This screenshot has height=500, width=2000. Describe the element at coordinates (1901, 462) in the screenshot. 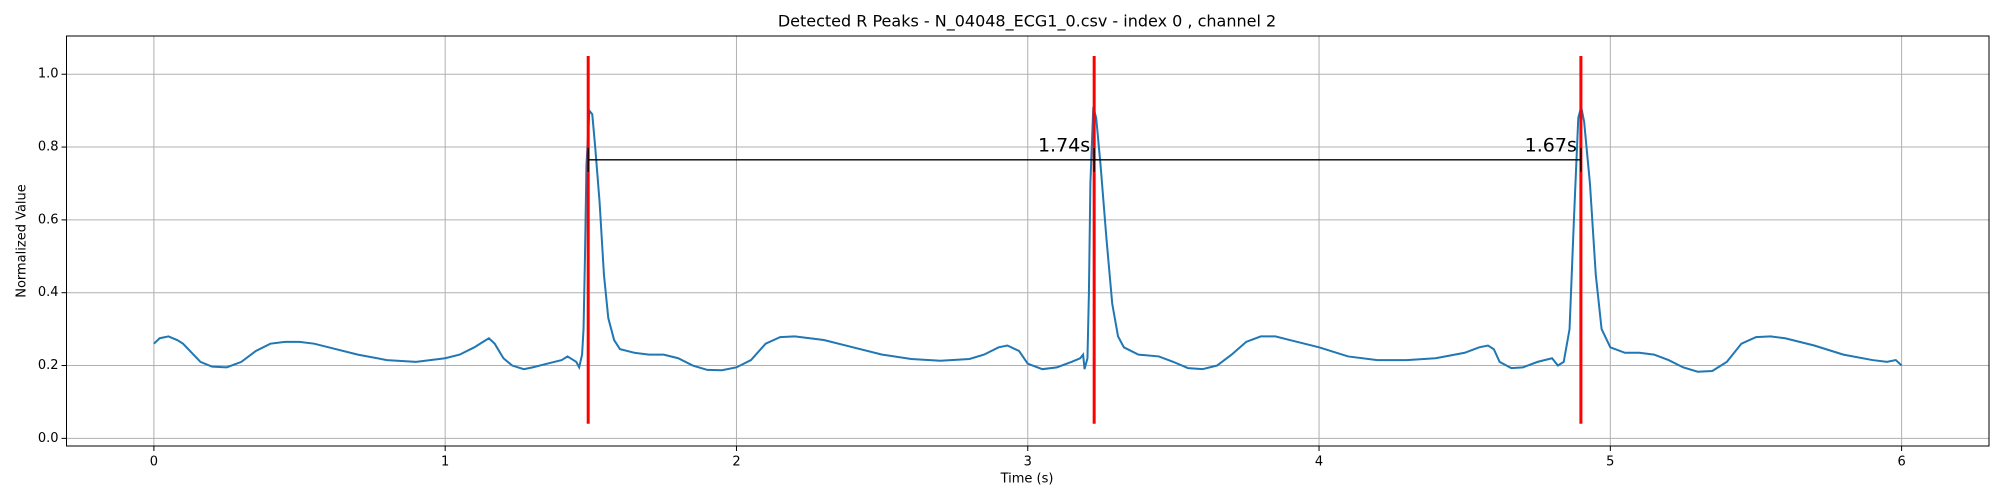

I see `x-tick-label: 6` at that location.